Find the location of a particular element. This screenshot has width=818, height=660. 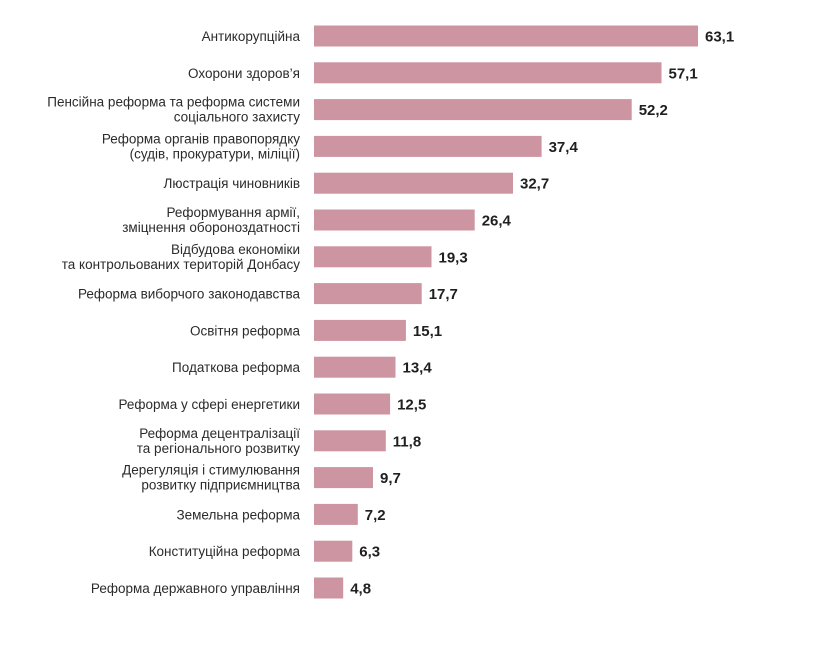

category-label: Податкова реформа is located at coordinates (236, 367).